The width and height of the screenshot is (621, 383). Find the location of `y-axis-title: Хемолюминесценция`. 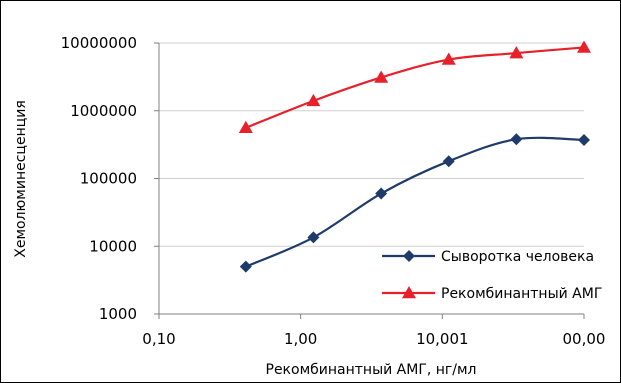

y-axis-title: Хемолюминесценция is located at coordinates (21, 179).